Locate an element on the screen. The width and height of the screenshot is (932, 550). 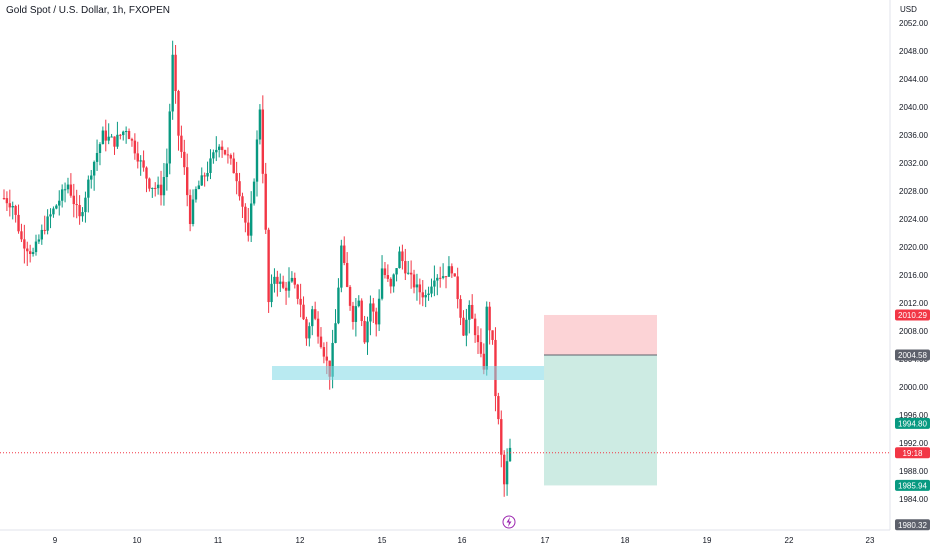
y-tick-label: 2028.00 is located at coordinates (913, 191).